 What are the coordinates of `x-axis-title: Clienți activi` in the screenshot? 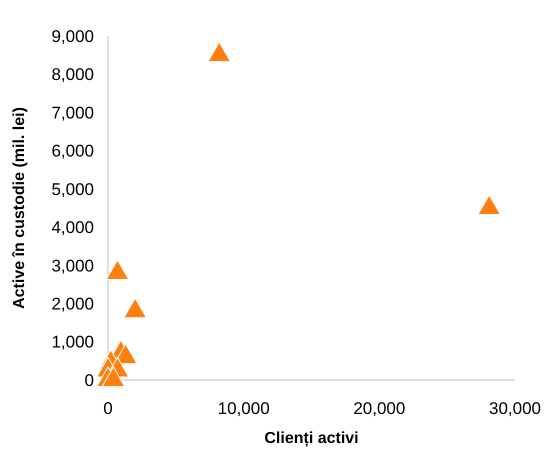 It's located at (311, 438).